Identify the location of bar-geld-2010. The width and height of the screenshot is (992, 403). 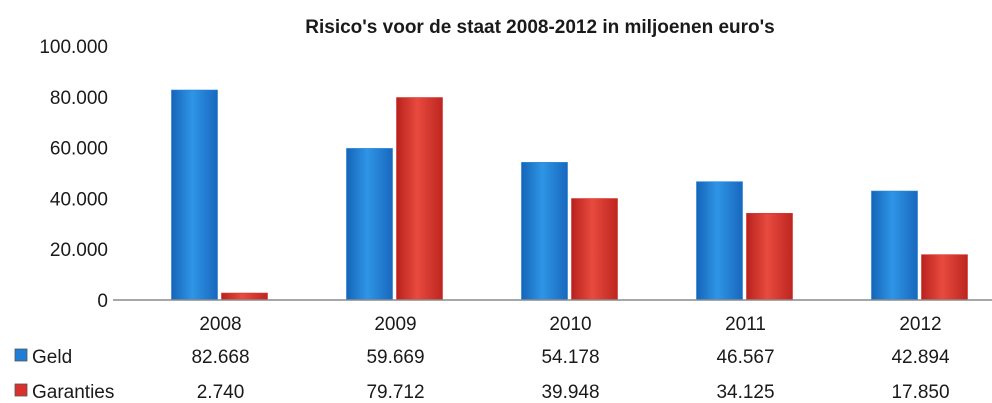
(544, 231).